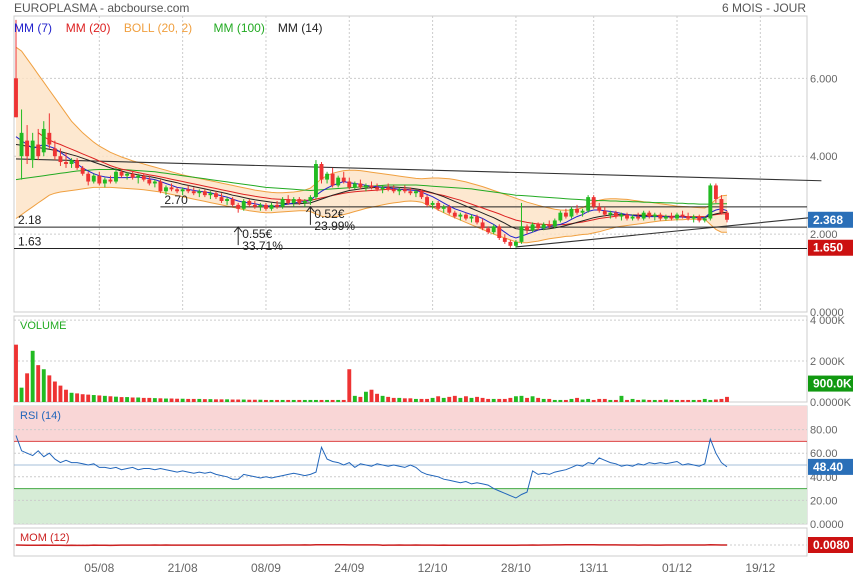 Image resolution: width=855 pixels, height=580 pixels. I want to click on level-lines: 2.70 2.18 1.63, so click(410, 221).